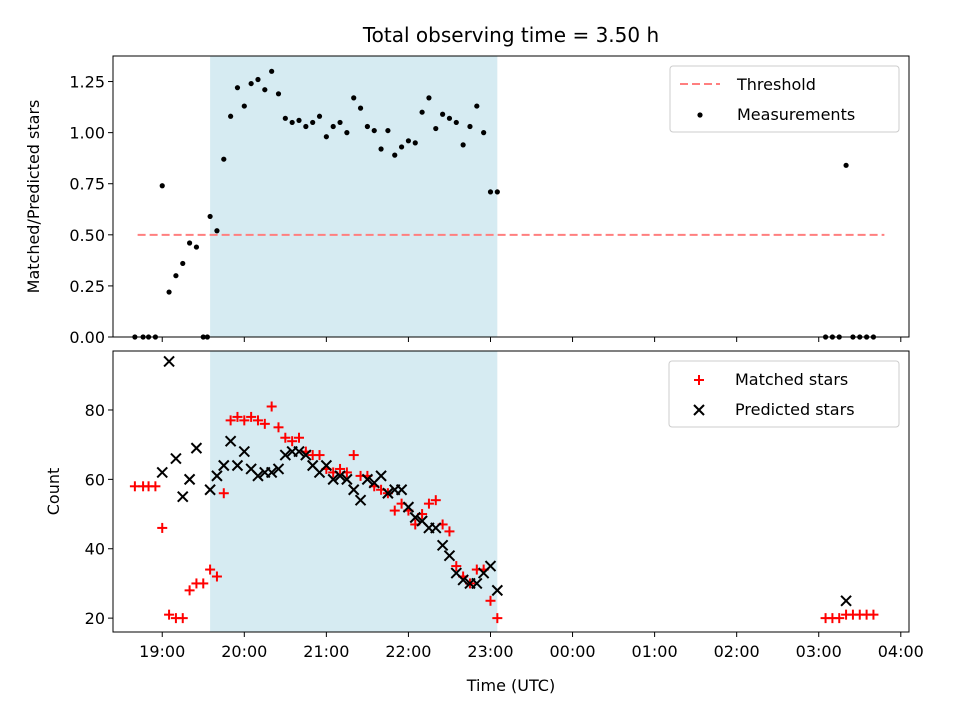 This screenshot has height=720, width=960. I want to click on y-tick-label: 0.00, so click(87, 337).